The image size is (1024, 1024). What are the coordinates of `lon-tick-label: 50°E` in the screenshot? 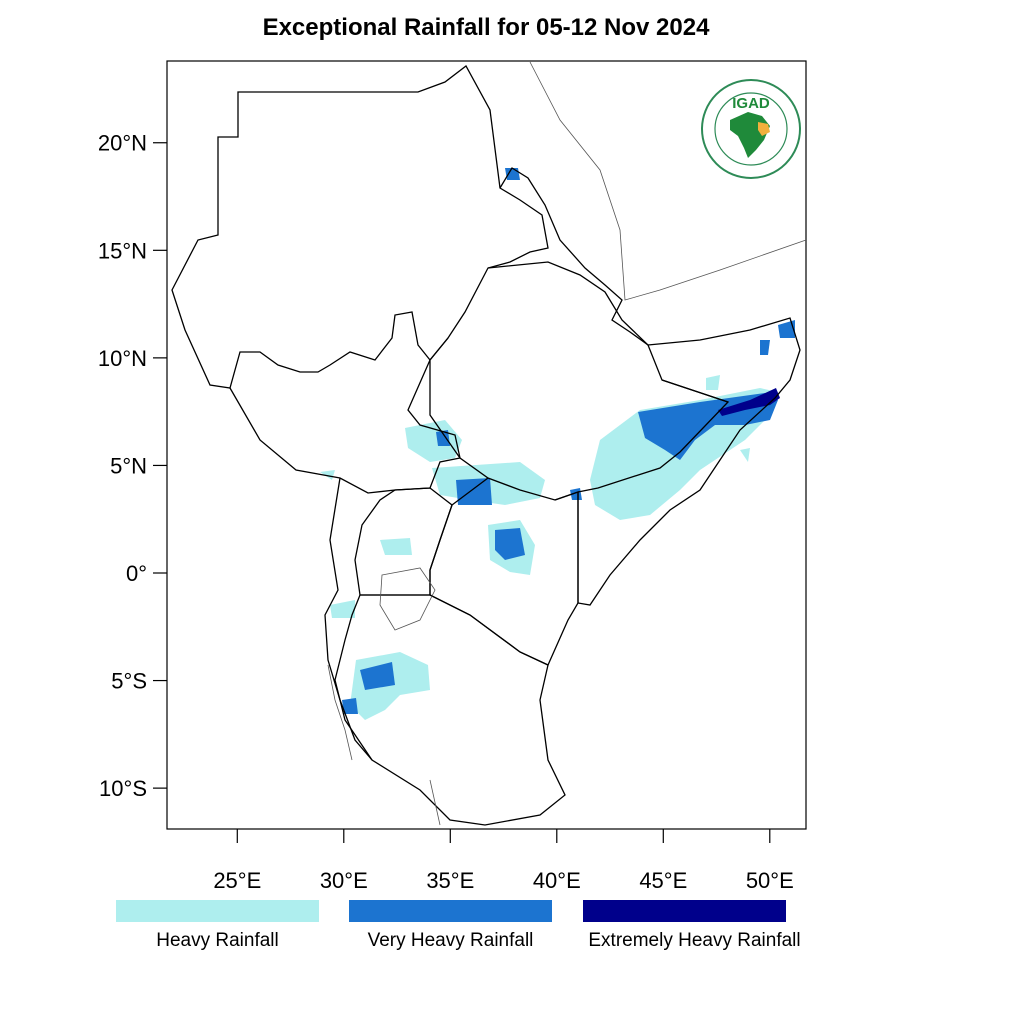 It's located at (770, 880).